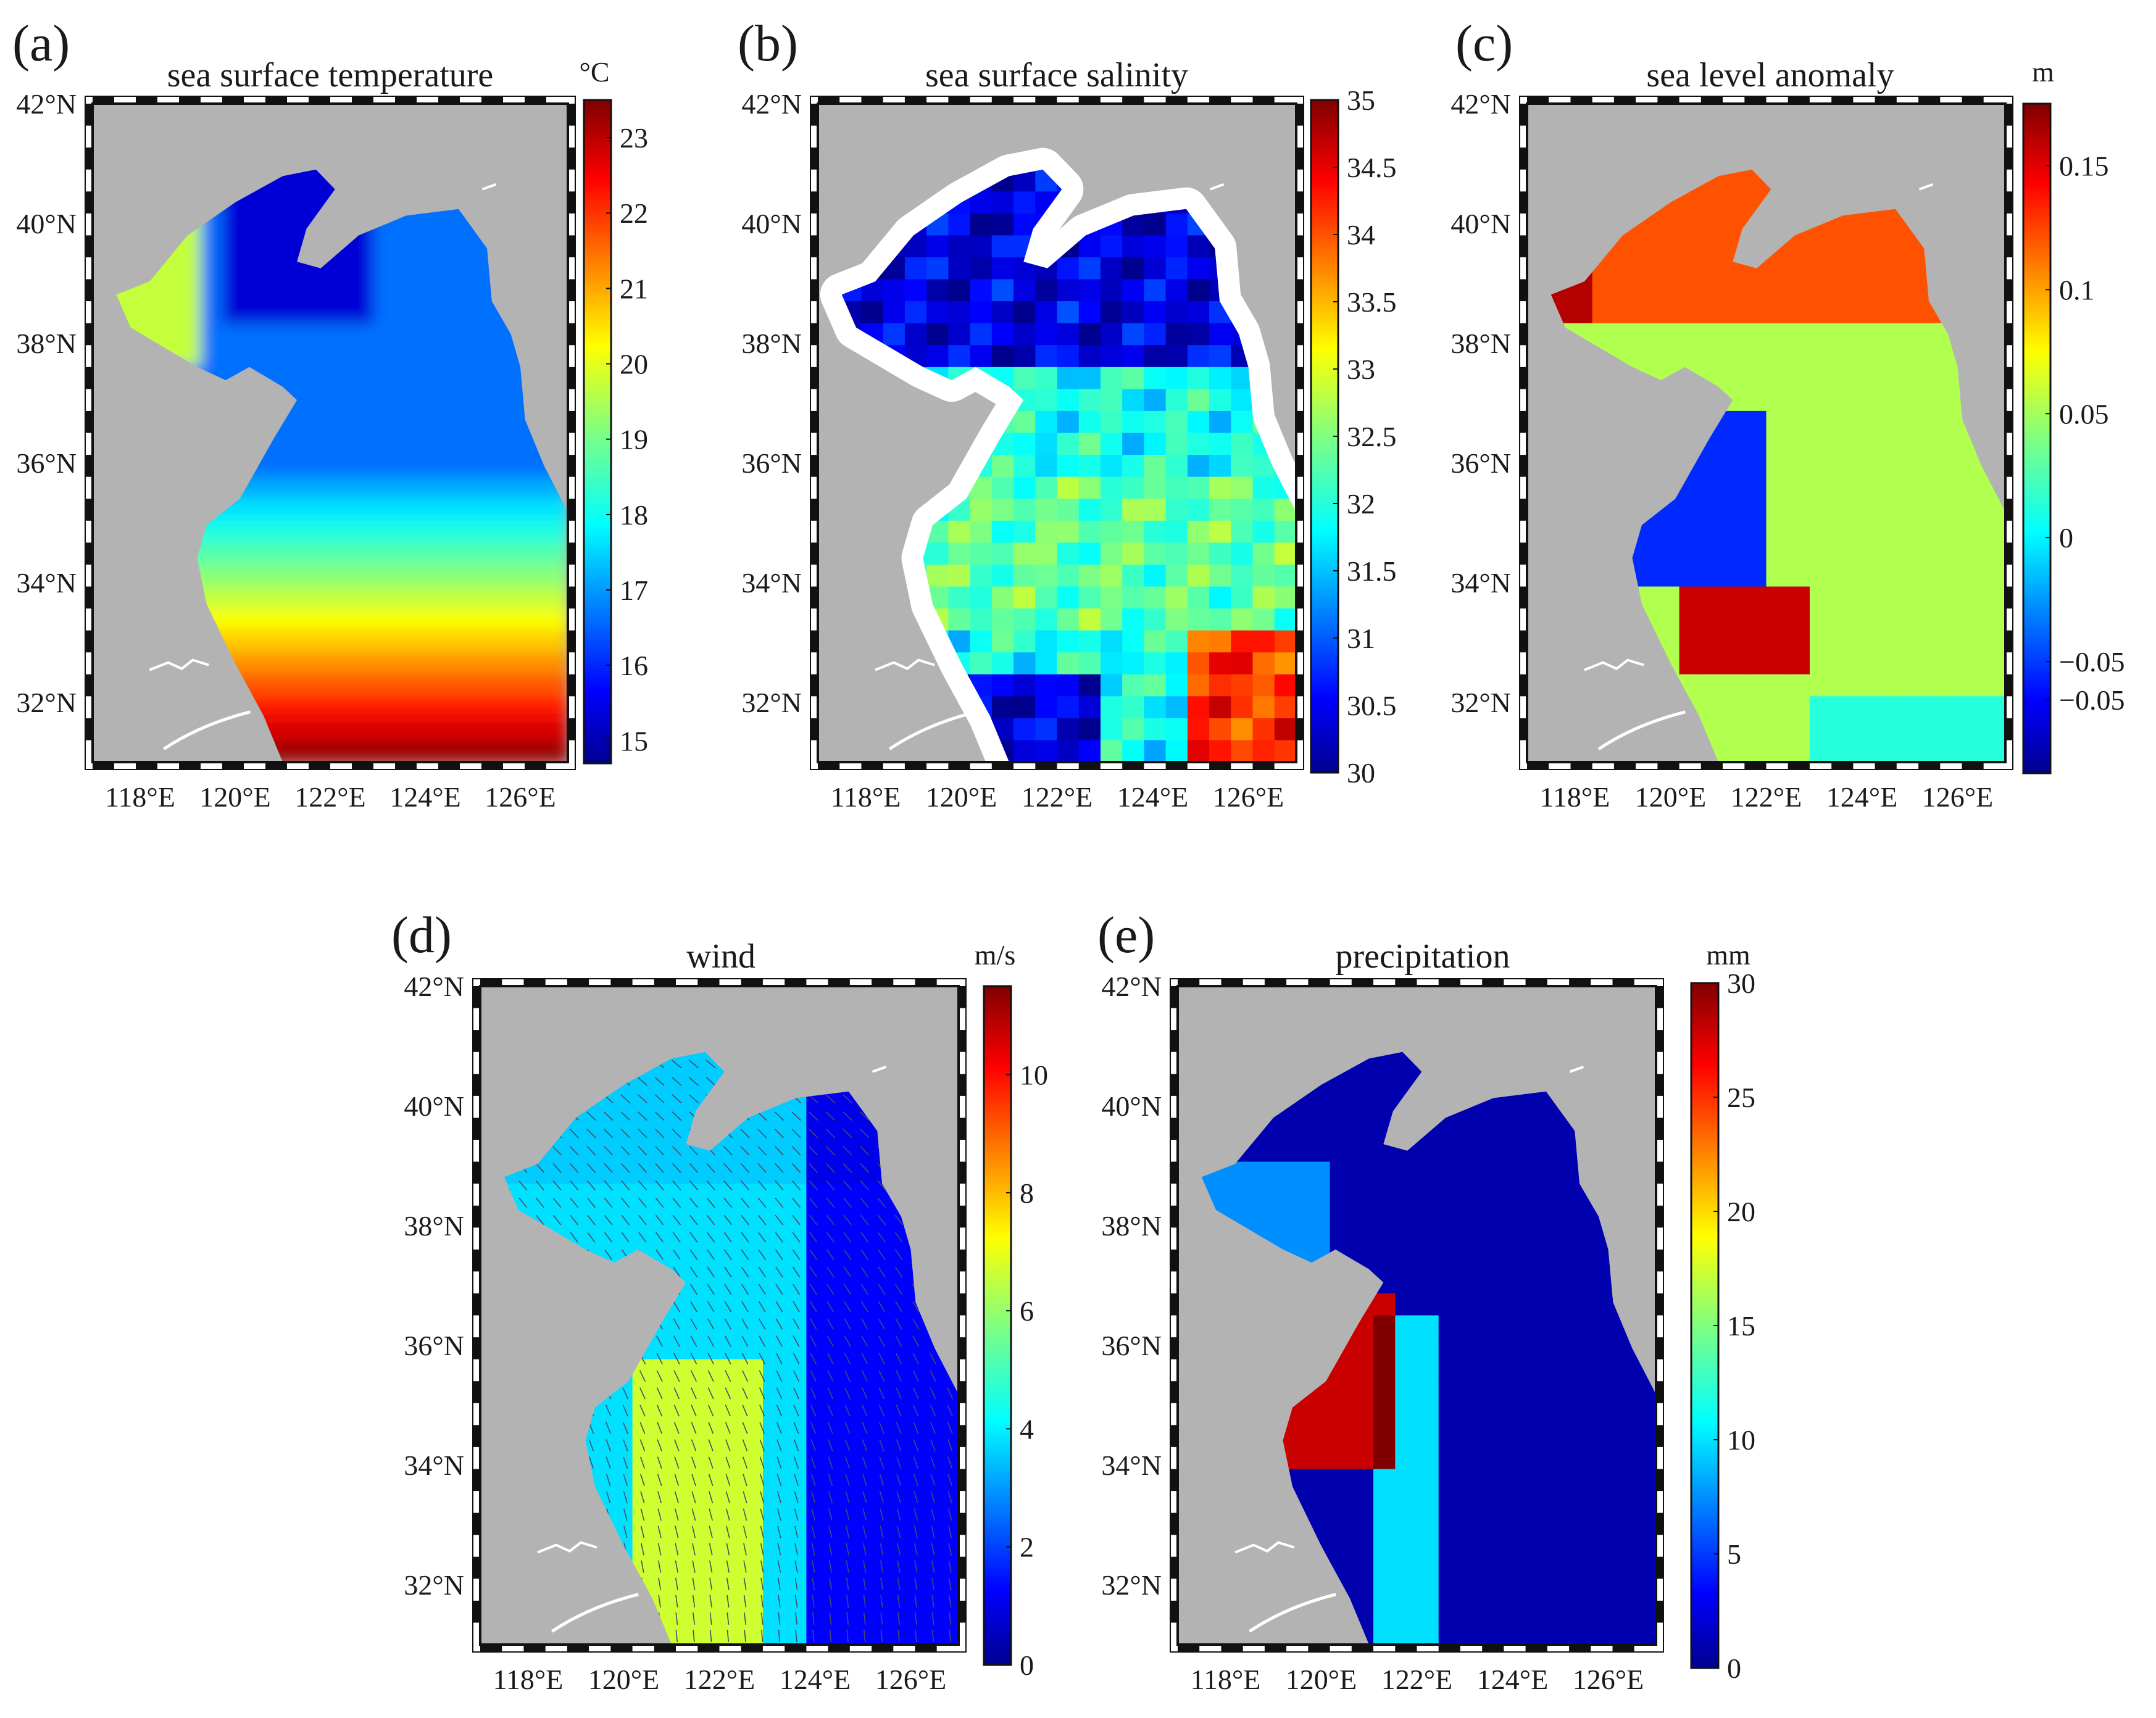 This screenshot has height=1718, width=2156. Describe the element at coordinates (1361, 235) in the screenshot. I see `colorbar-tick-label: 34` at that location.